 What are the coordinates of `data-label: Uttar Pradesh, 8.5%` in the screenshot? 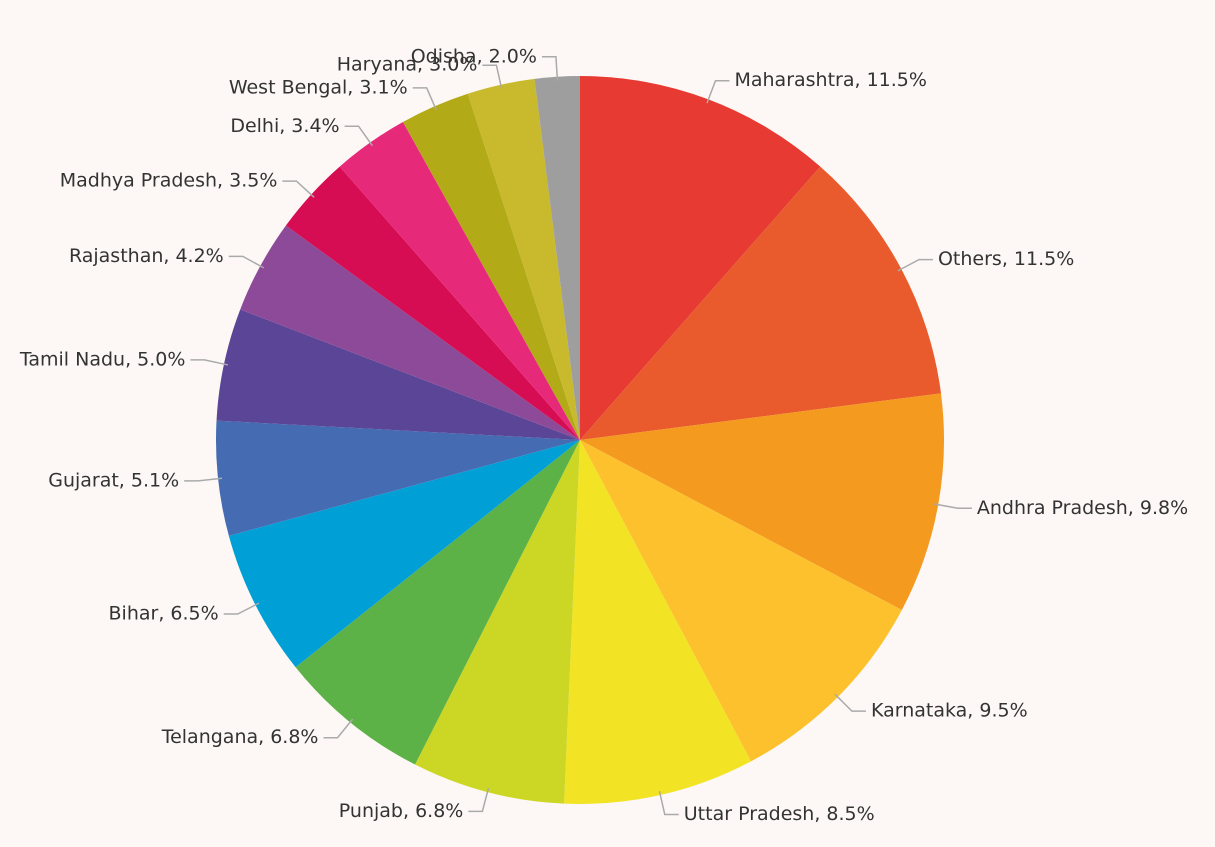 It's located at (779, 814).